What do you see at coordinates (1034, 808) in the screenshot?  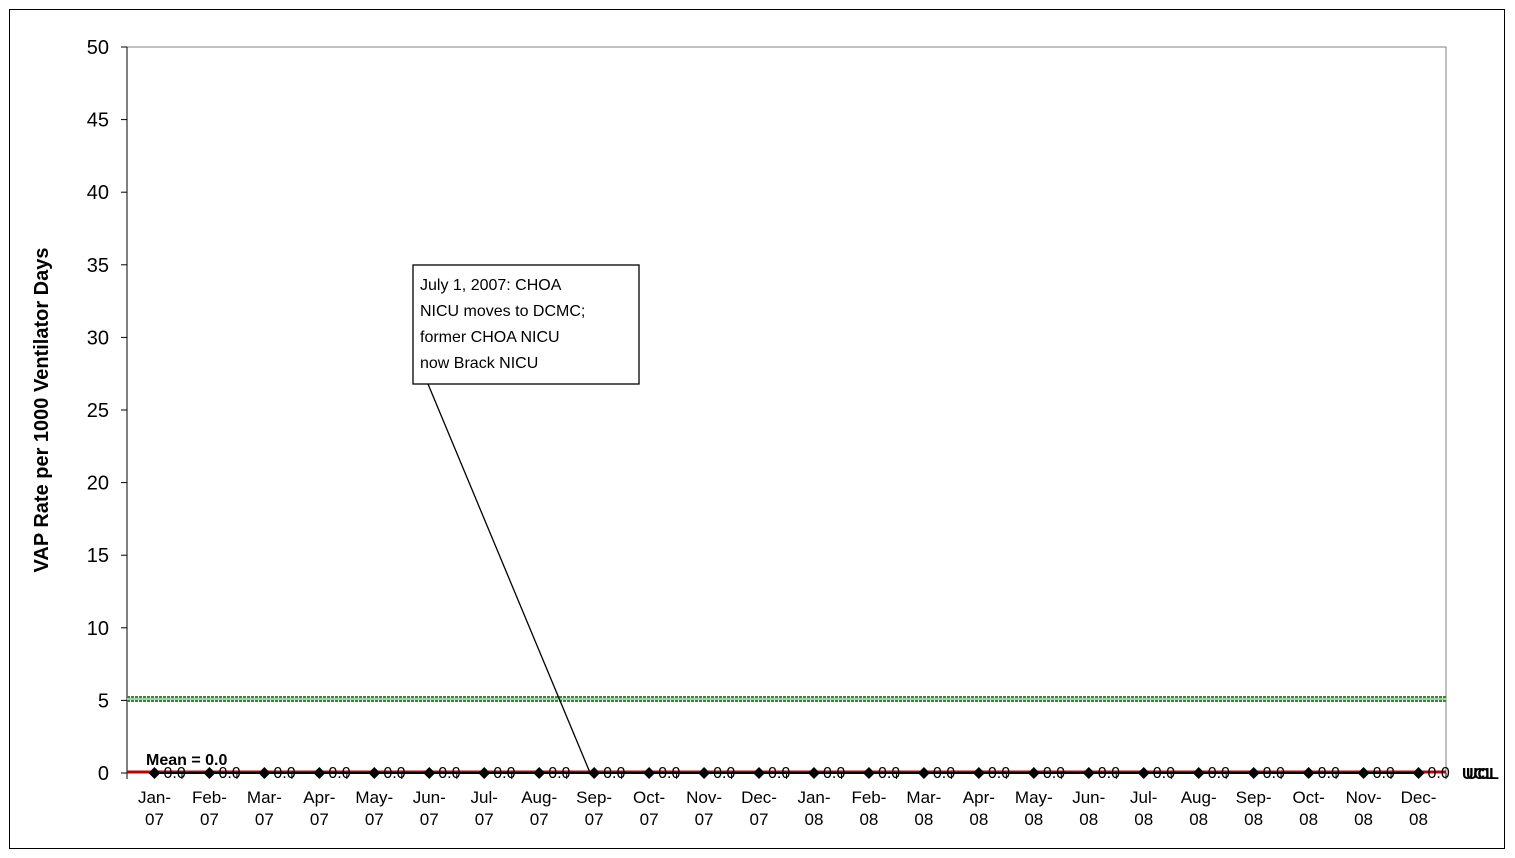 I see `x-tick-label: May-08` at bounding box center [1034, 808].